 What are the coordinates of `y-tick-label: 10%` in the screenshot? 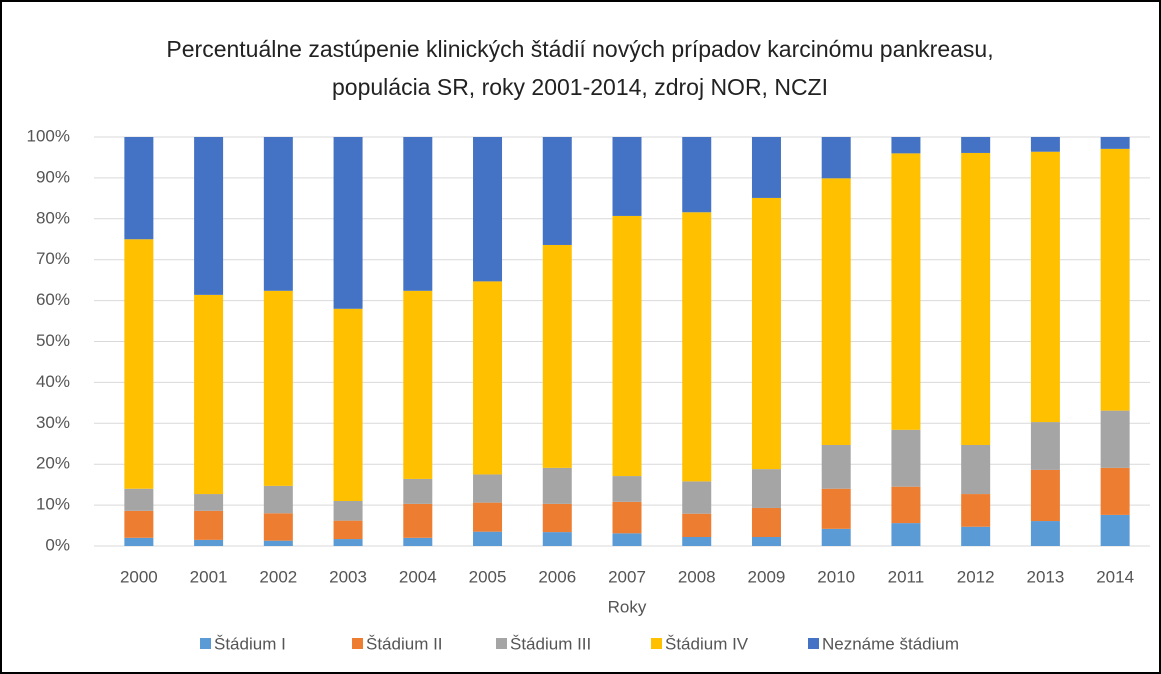 It's located at (53, 504).